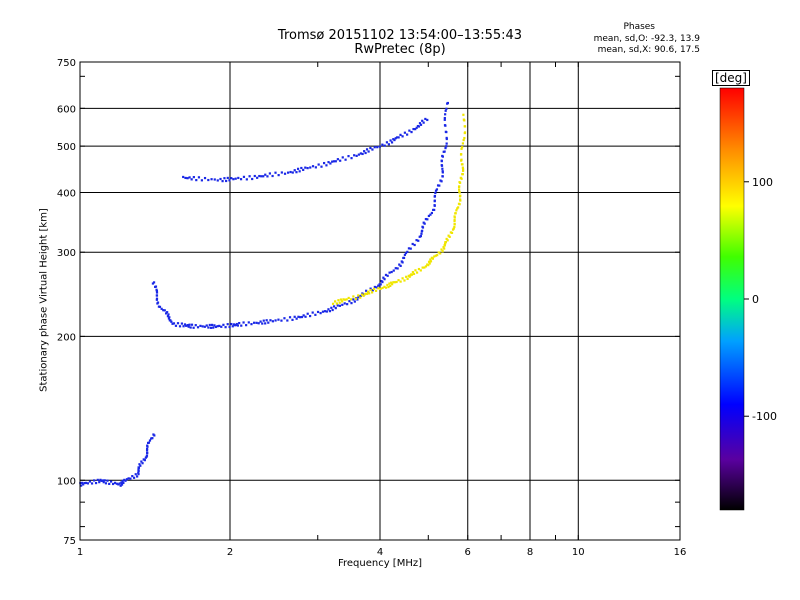  What do you see at coordinates (530, 552) in the screenshot?
I see `x-tick-label-4: 8` at bounding box center [530, 552].